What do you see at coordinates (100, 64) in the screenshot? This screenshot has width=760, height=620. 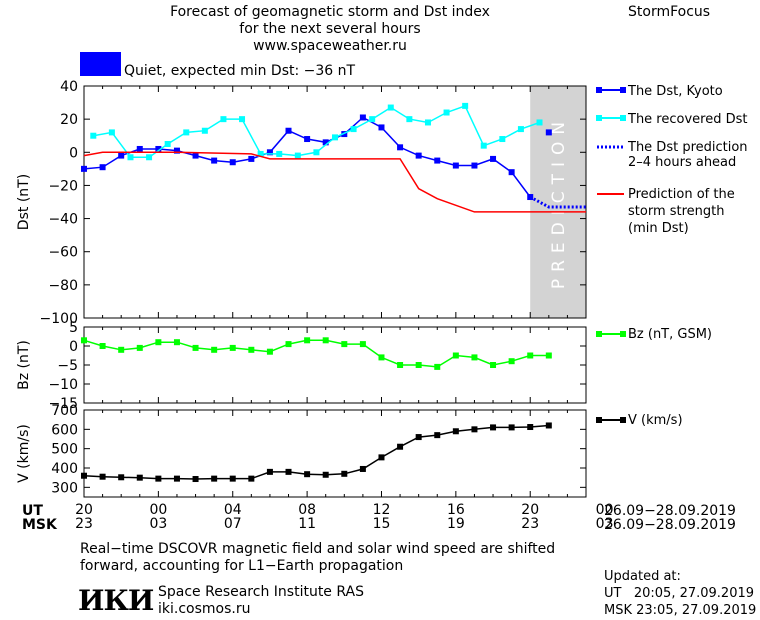 I see `status-color-swatch` at bounding box center [100, 64].